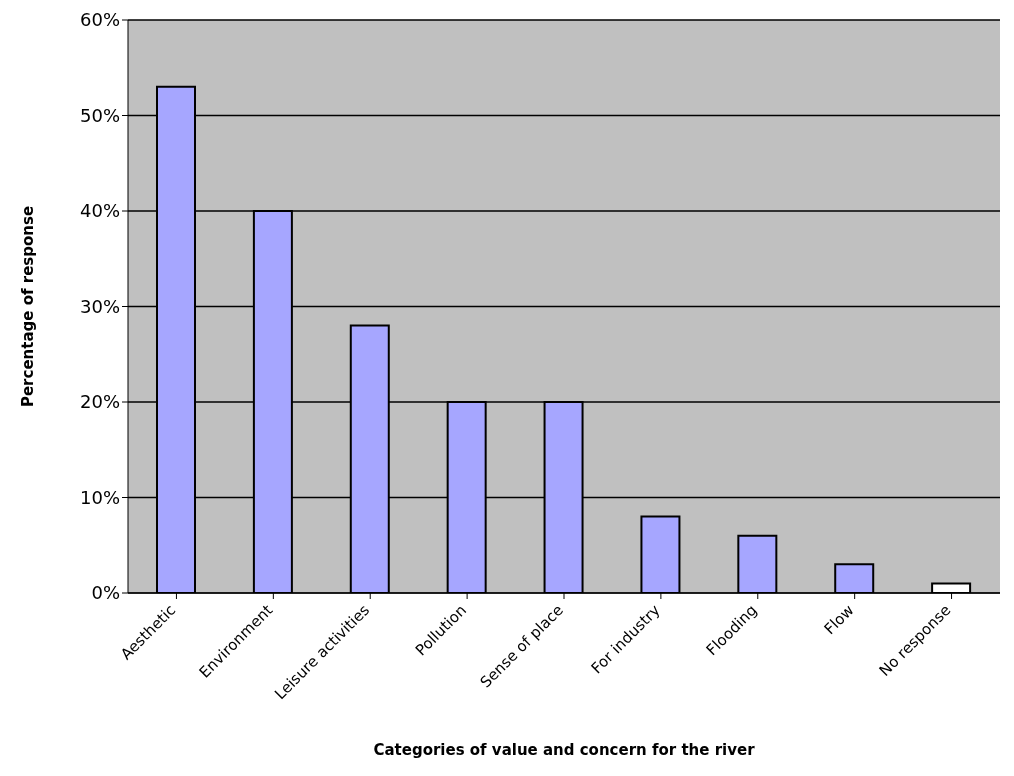 This screenshot has width=1014, height=776. I want to click on y-tick-label: 10%, so click(99, 497).